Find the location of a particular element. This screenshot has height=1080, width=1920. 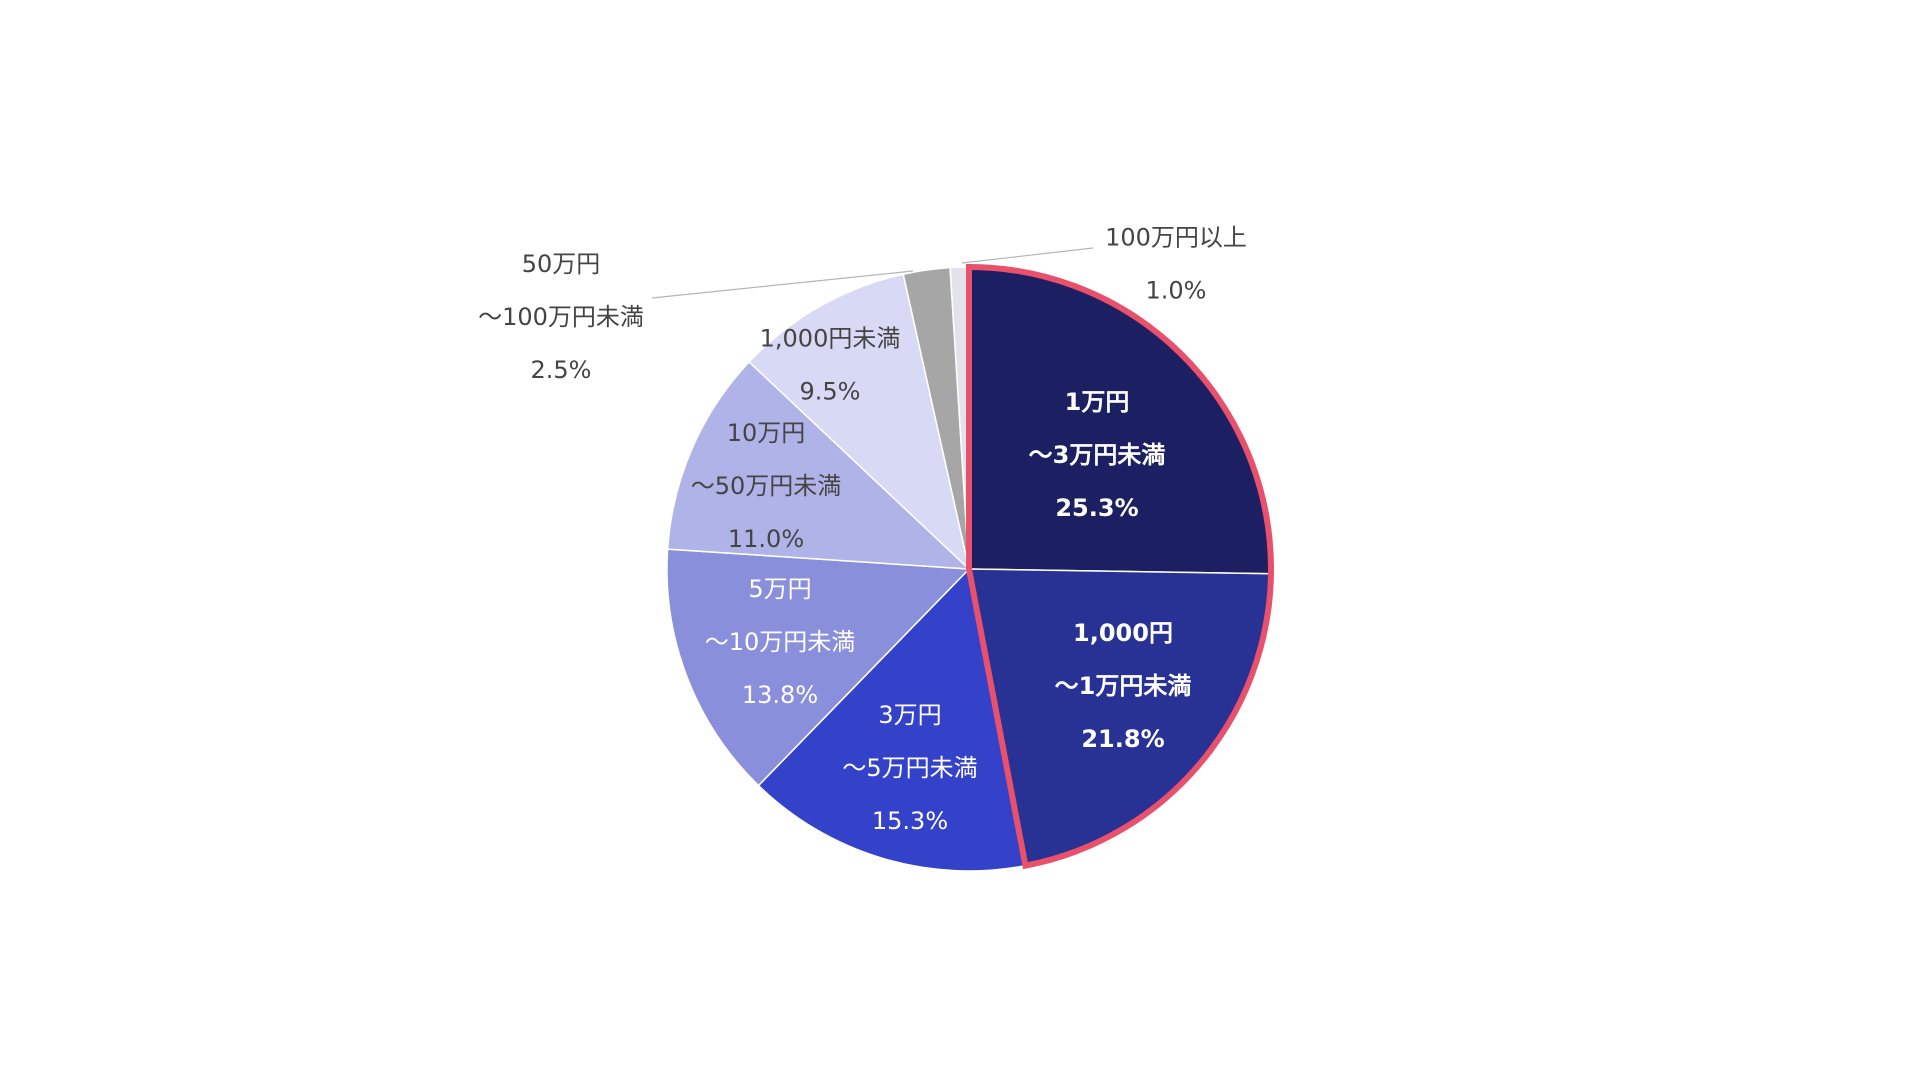

category-label: 10万円 is located at coordinates (766, 433).